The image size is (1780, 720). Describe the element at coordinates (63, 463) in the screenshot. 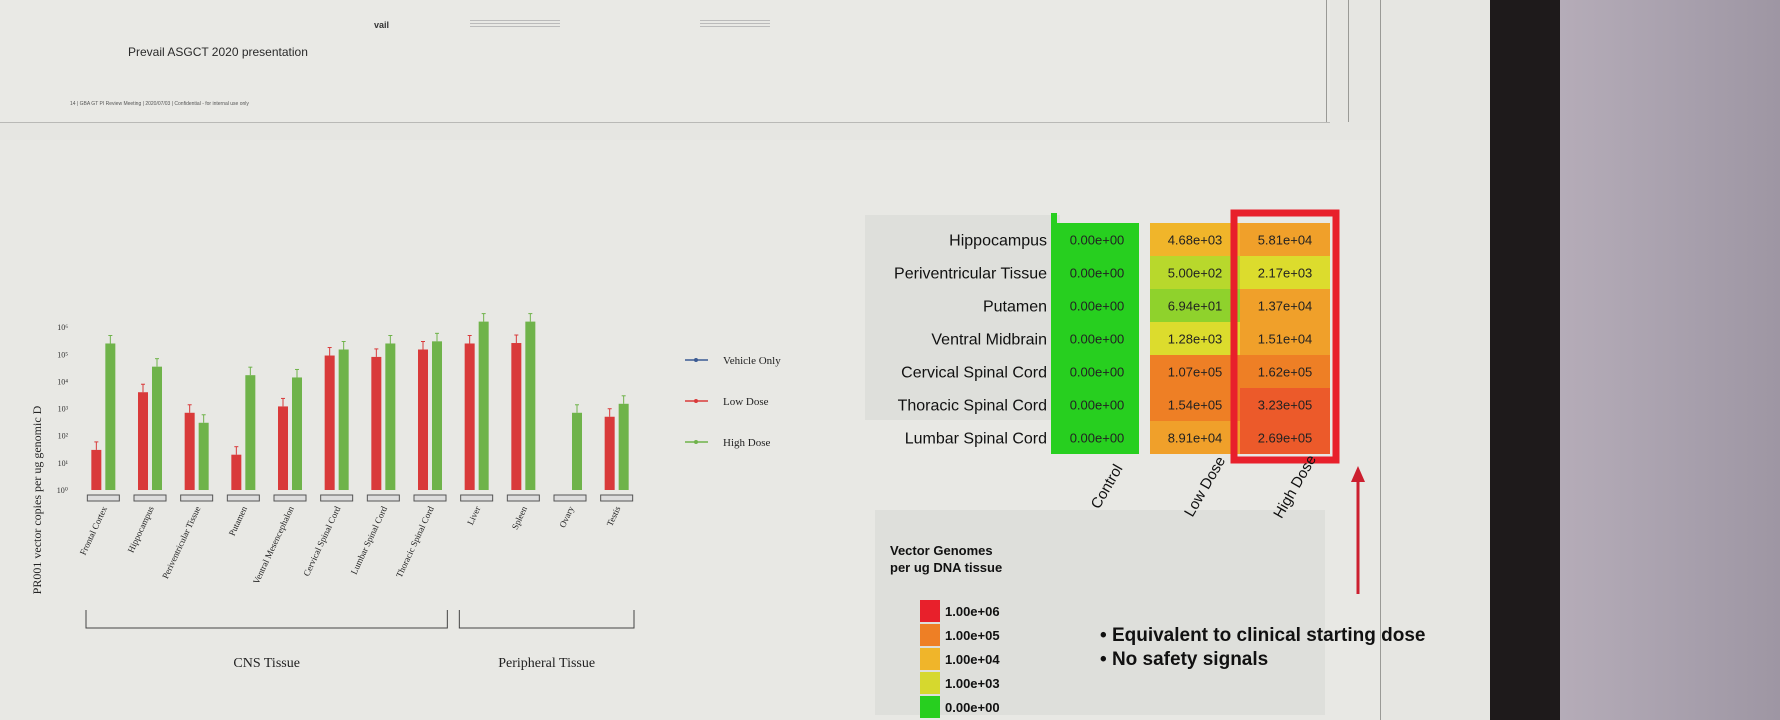

I see `y-tick-label: 10¹` at that location.